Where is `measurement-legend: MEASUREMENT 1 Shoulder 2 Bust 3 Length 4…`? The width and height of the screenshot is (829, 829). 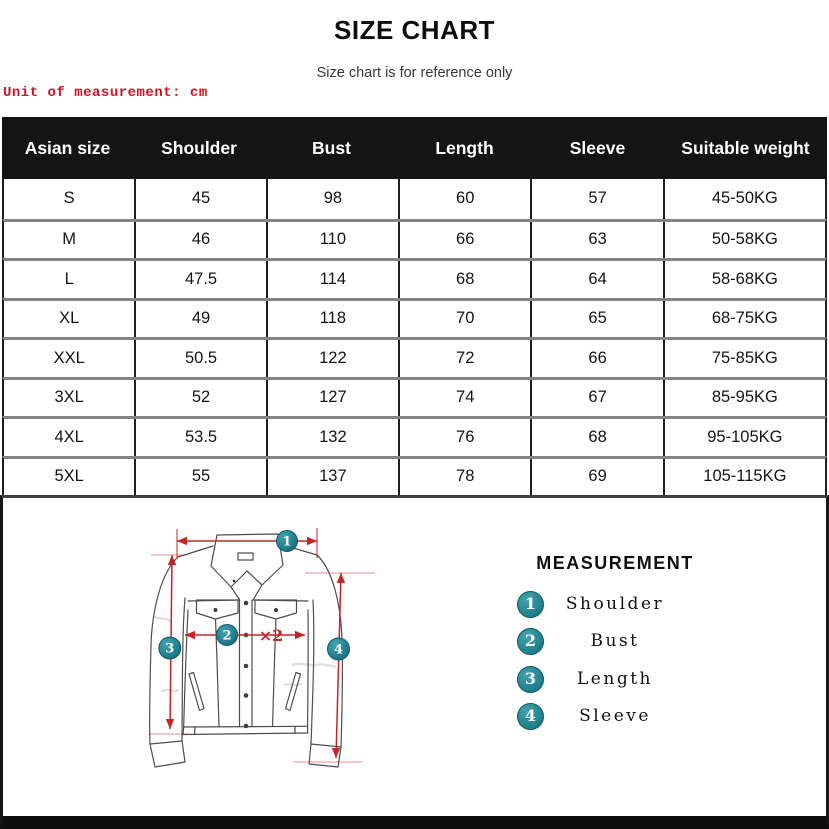
measurement-legend: MEASUREMENT 1 Shoulder 2 Bust 3 Length 4… is located at coordinates (615, 641).